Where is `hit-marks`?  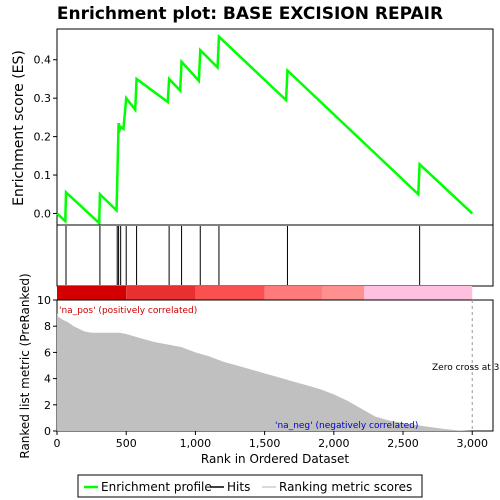 hit-marks is located at coordinates (243, 255).